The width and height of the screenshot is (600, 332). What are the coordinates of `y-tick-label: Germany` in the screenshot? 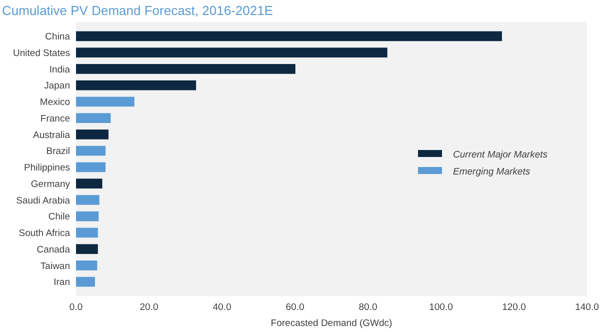 It's located at (50, 184).